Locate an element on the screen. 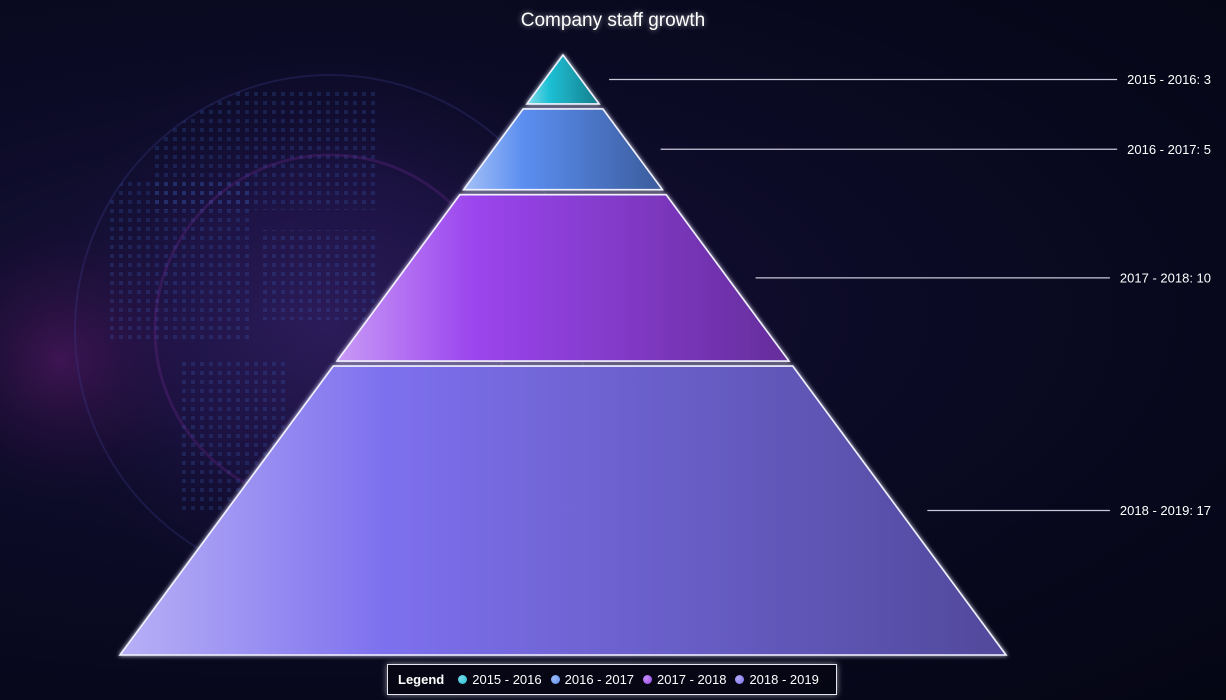 Image resolution: width=1226 pixels, height=700 pixels. segment-data-label: 2018 - 2019: 17 is located at coordinates (1165, 510).